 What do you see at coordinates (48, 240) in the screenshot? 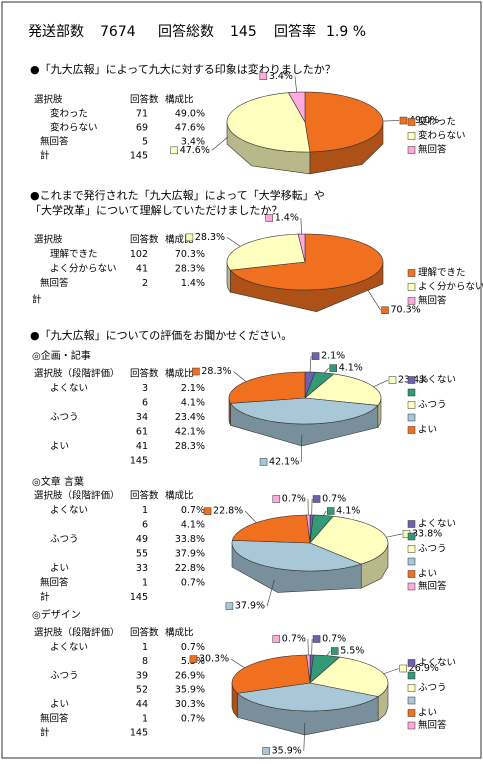
I see `column-header: 選択肢` at bounding box center [48, 240].